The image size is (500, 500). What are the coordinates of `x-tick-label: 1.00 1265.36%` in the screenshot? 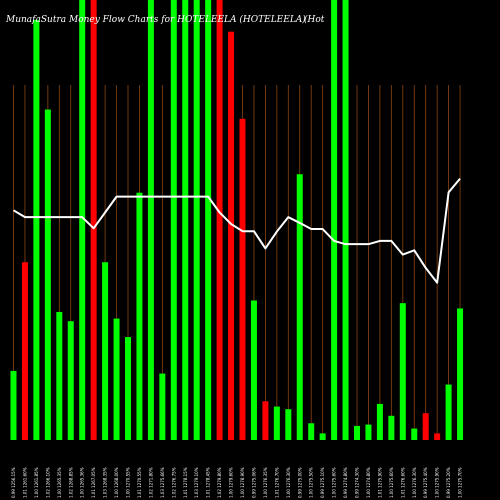 It's located at (82, 482).